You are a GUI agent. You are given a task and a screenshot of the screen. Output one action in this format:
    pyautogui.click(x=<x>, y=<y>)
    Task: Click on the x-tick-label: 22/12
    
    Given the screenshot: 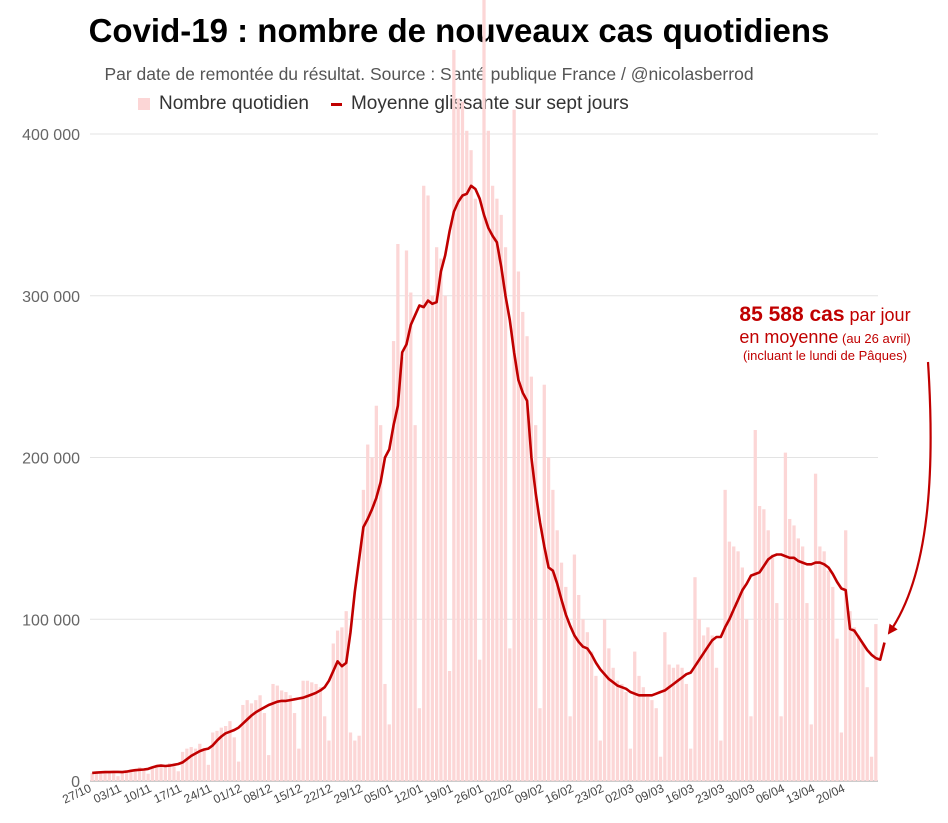 What is the action you would take?
    pyautogui.click(x=317, y=794)
    